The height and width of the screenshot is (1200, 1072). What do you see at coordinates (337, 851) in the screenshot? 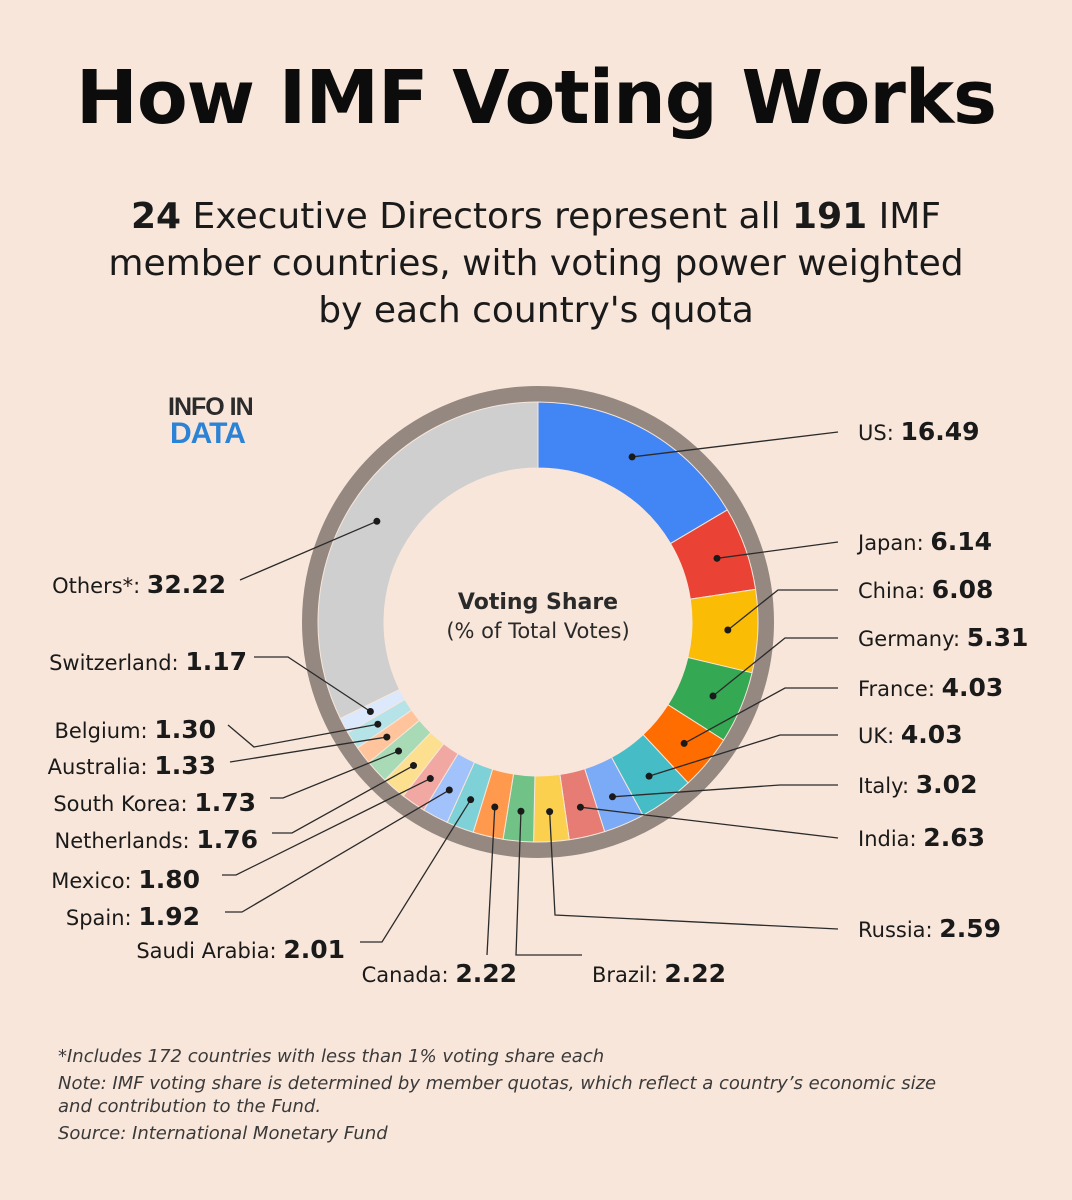
I see `leader-line-spain` at bounding box center [337, 851].